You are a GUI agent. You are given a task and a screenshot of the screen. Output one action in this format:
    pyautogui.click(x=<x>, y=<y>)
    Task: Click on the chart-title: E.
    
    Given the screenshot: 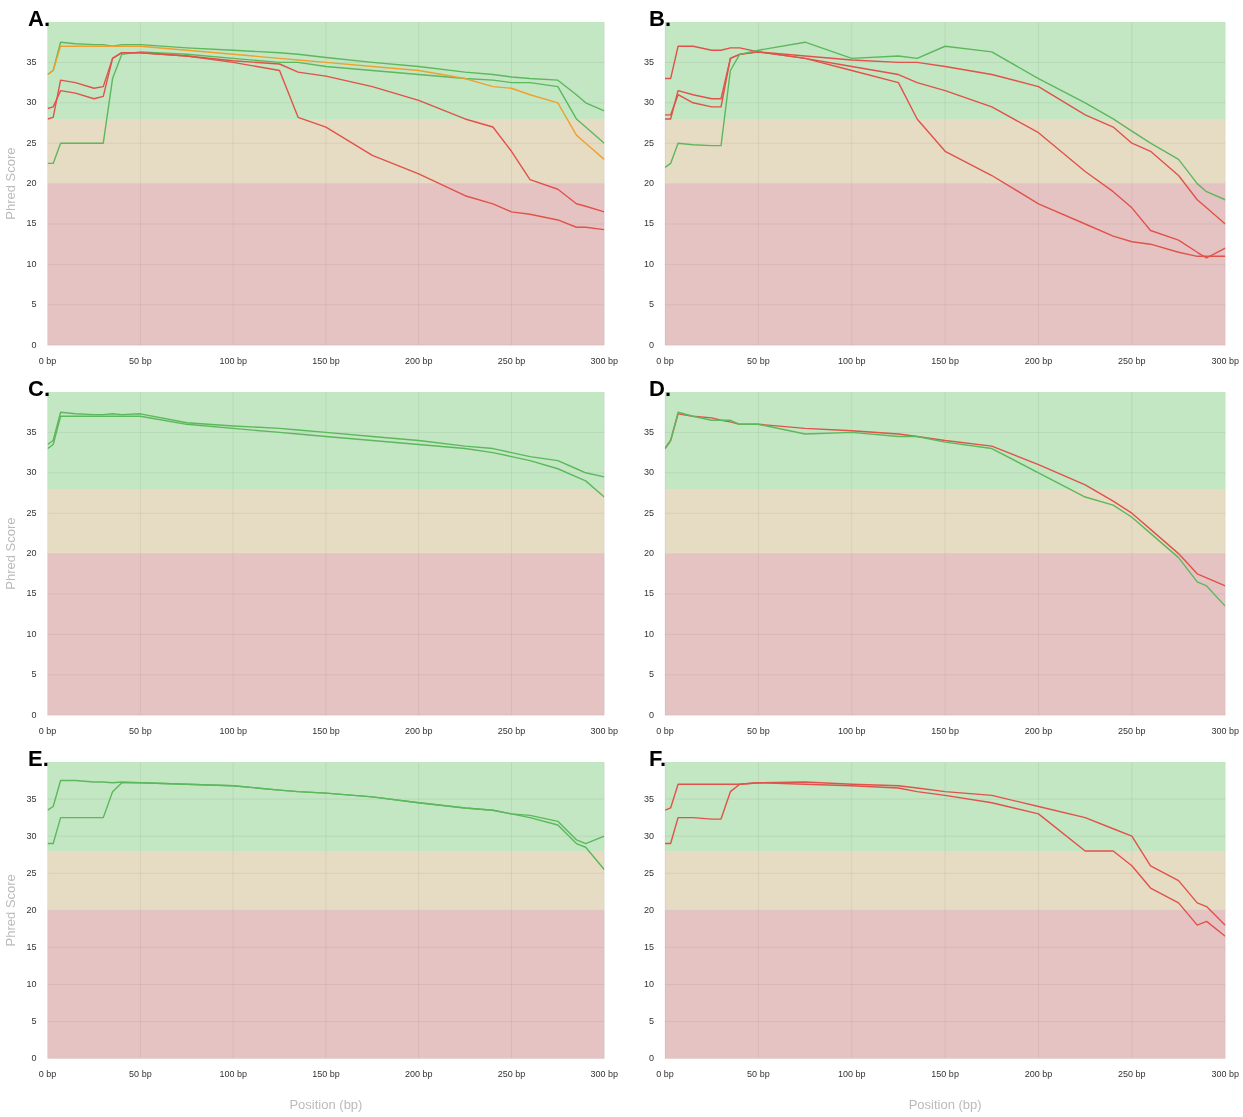 What is the action you would take?
    pyautogui.click(x=38, y=759)
    